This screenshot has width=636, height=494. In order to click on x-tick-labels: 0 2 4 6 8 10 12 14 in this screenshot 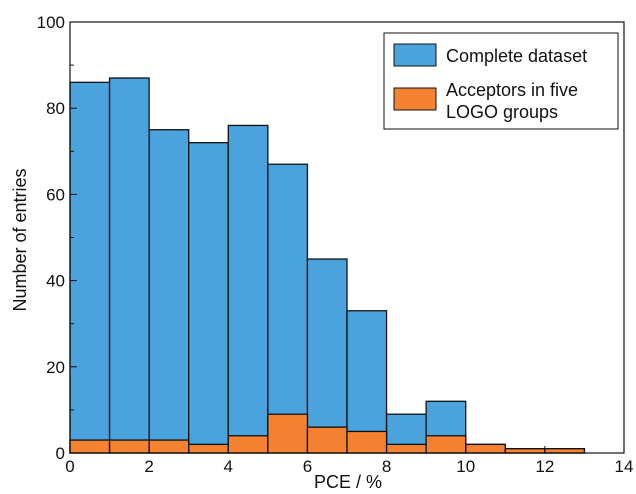, I will do `click(349, 466)`.